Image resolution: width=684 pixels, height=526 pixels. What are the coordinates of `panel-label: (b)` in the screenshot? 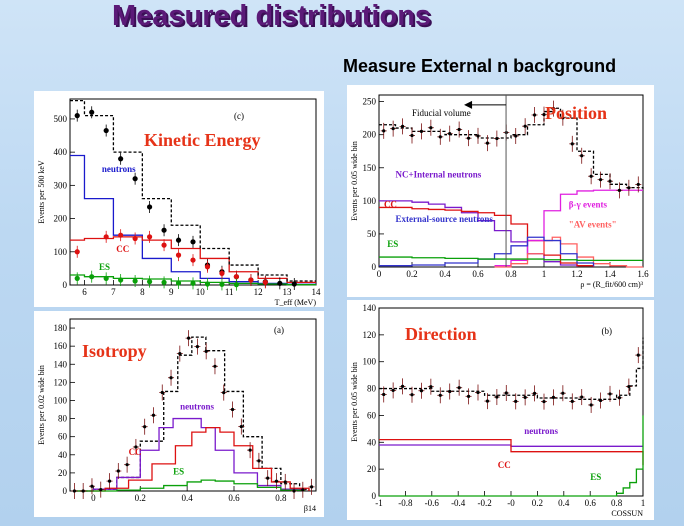 It's located at (607, 331).